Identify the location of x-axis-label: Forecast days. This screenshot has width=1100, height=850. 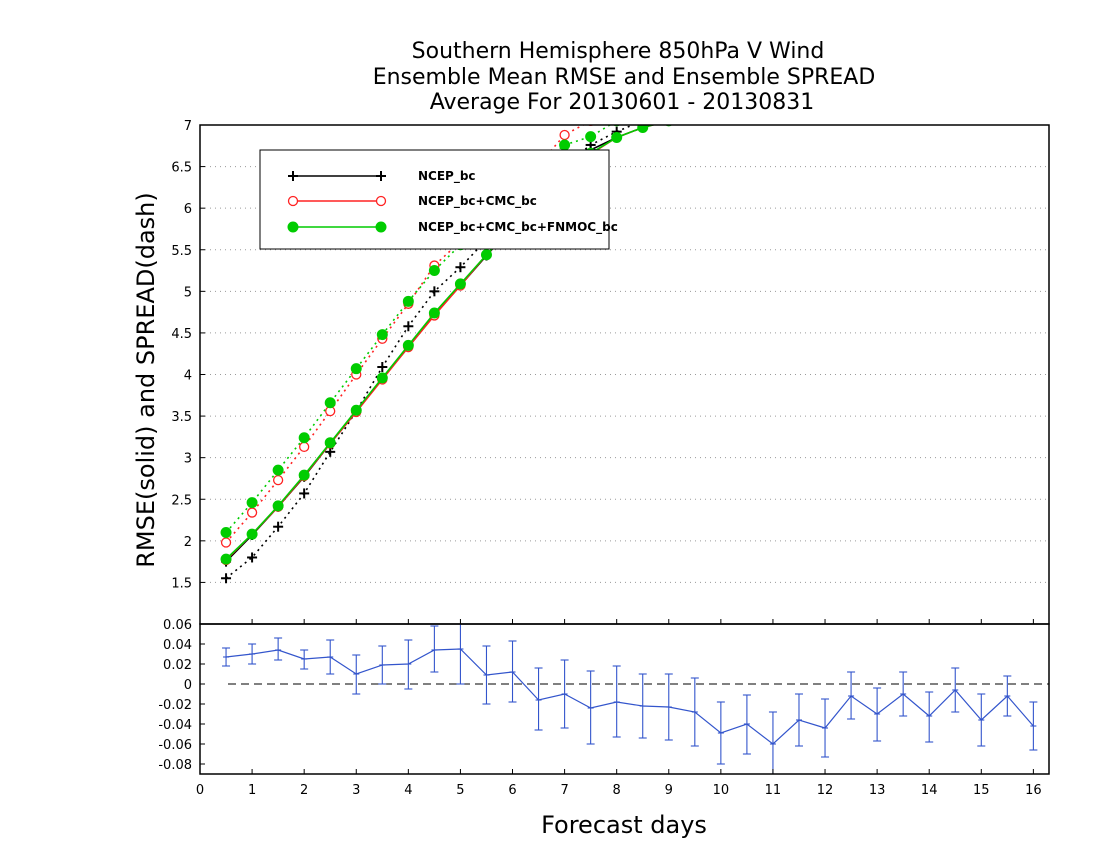
(624, 825).